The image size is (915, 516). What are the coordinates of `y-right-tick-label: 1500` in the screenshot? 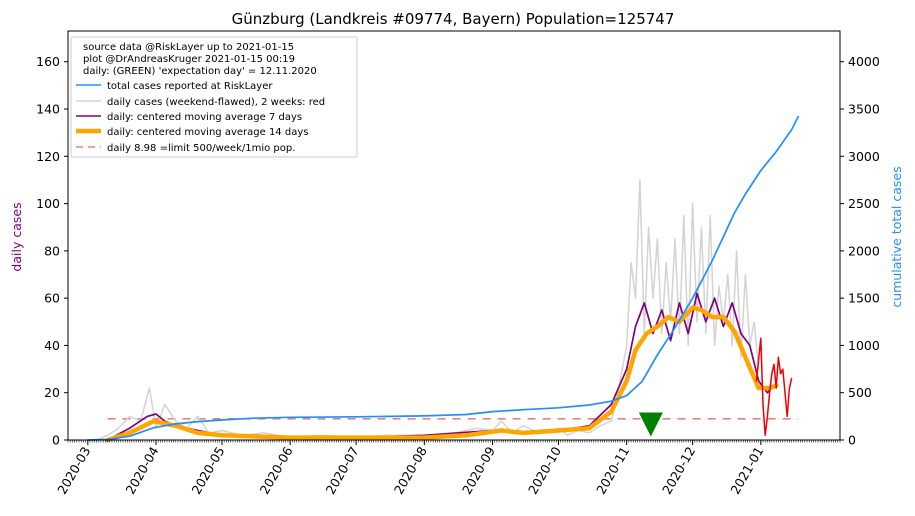 It's located at (864, 298).